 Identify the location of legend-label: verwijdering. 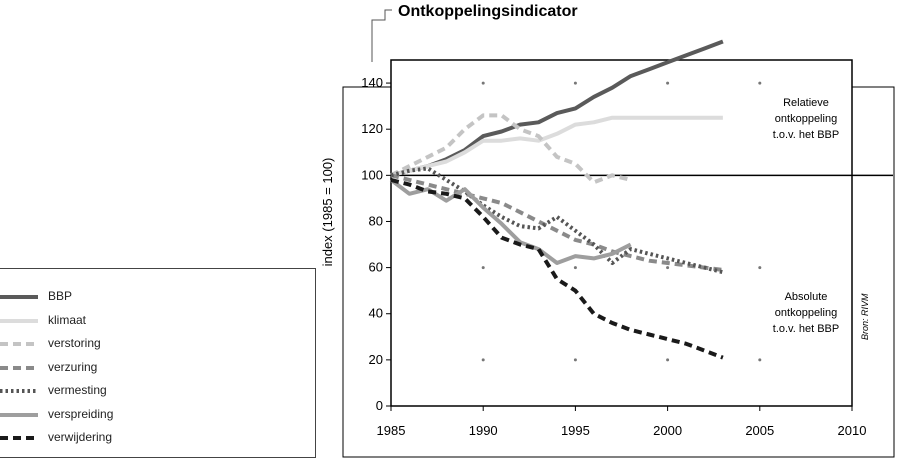
(80, 437).